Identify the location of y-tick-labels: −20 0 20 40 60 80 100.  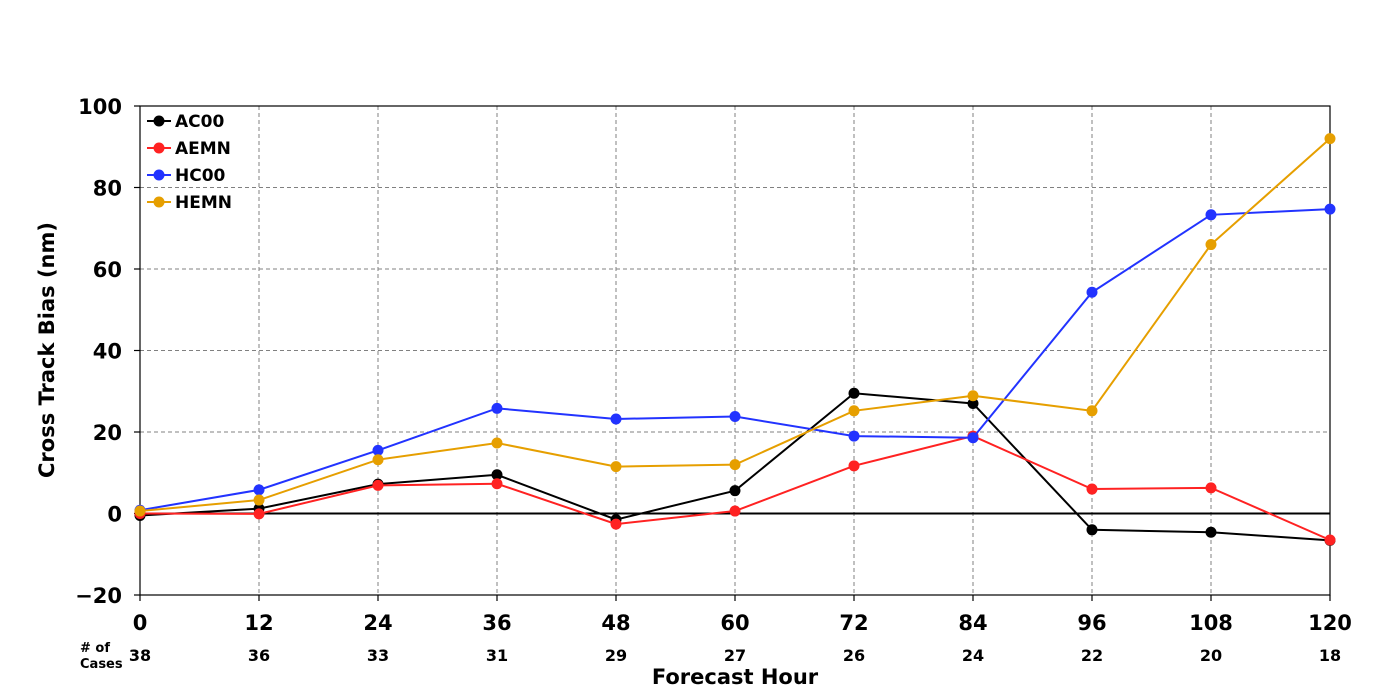
(98, 351).